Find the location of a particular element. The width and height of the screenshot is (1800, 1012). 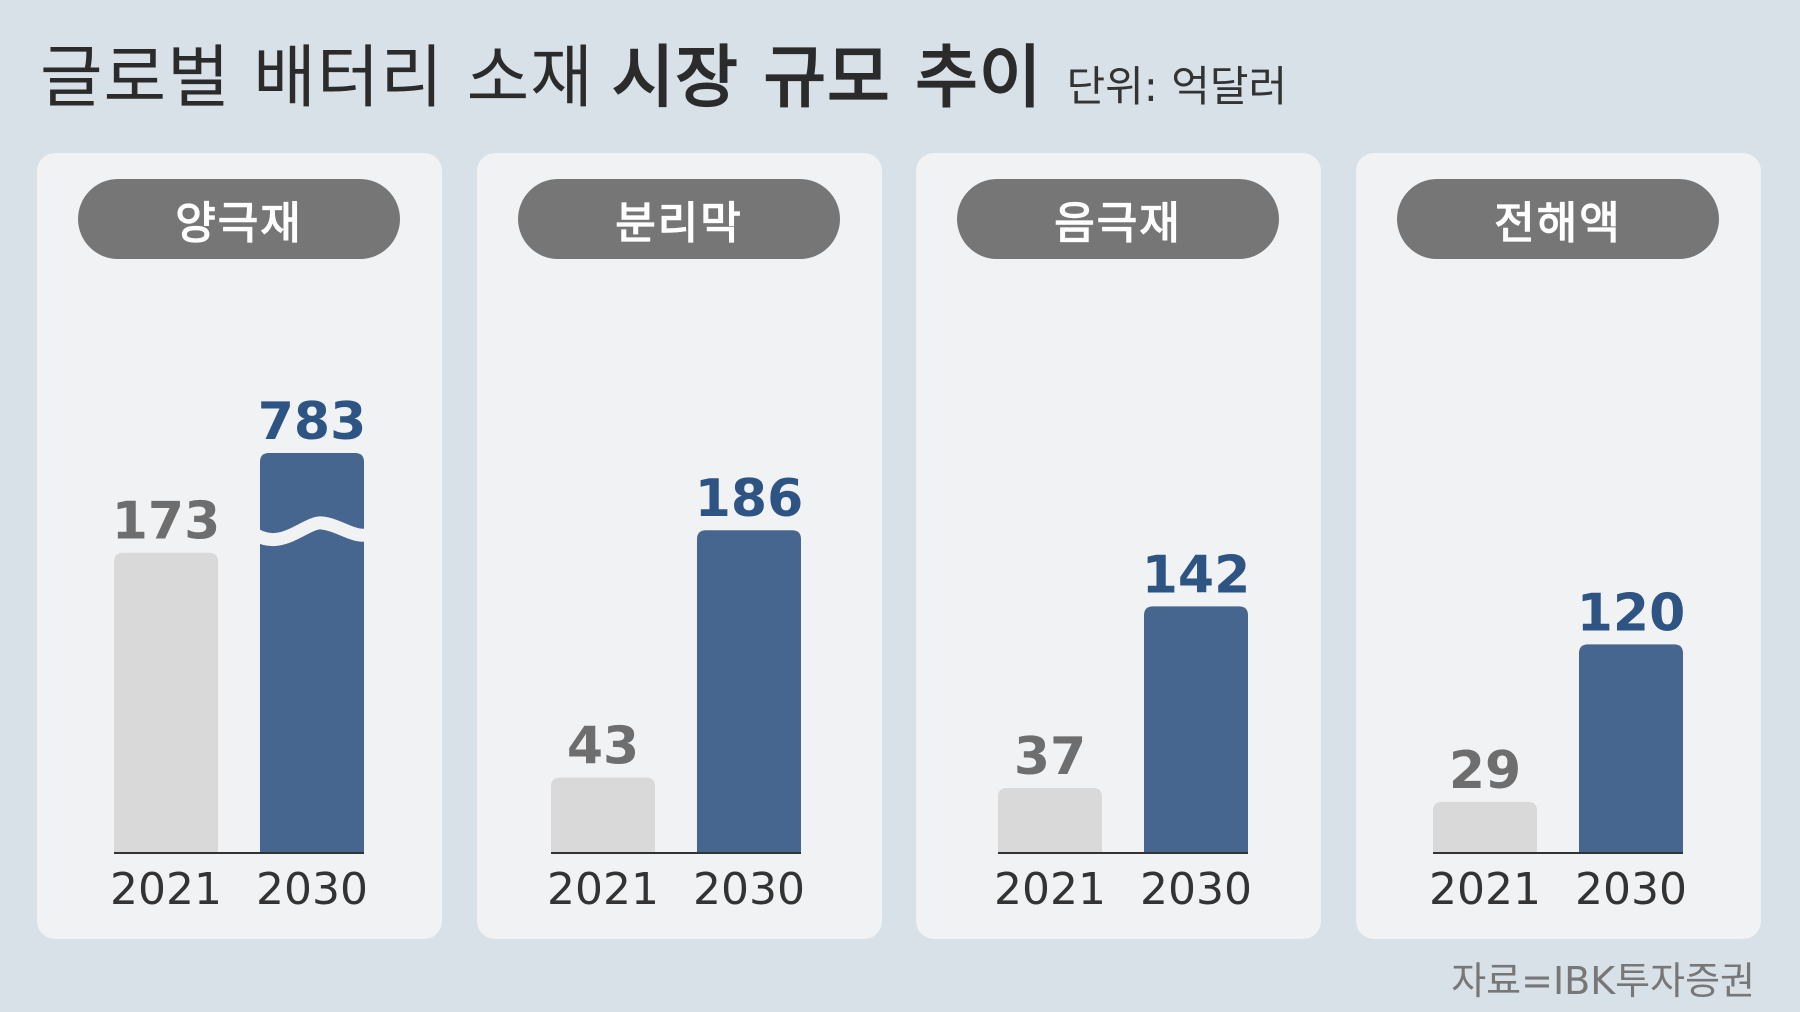

source-label: 자료=IBK투자증권 is located at coordinates (1603, 981).